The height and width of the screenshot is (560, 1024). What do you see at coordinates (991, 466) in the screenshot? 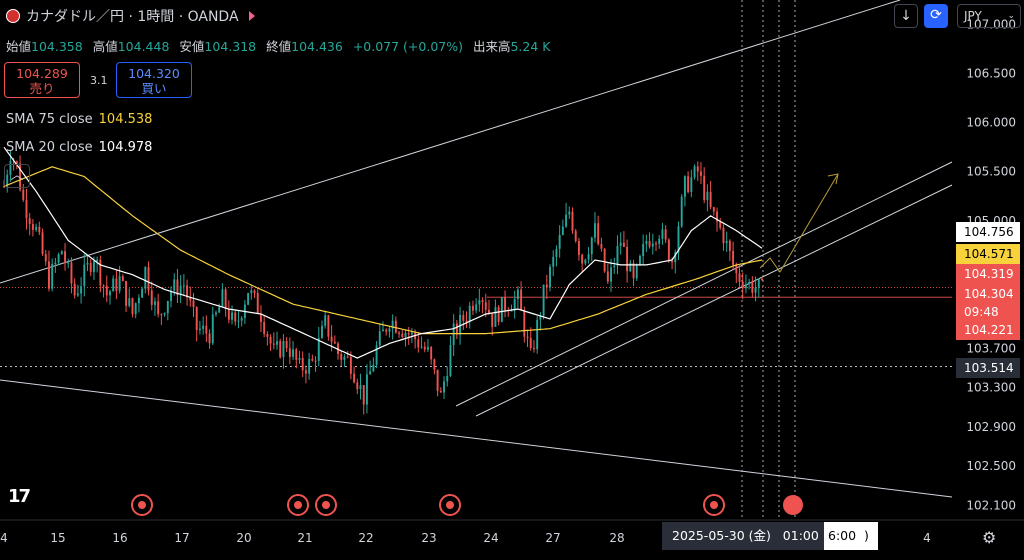
I see `y-tick-label: 102.500` at bounding box center [991, 466].